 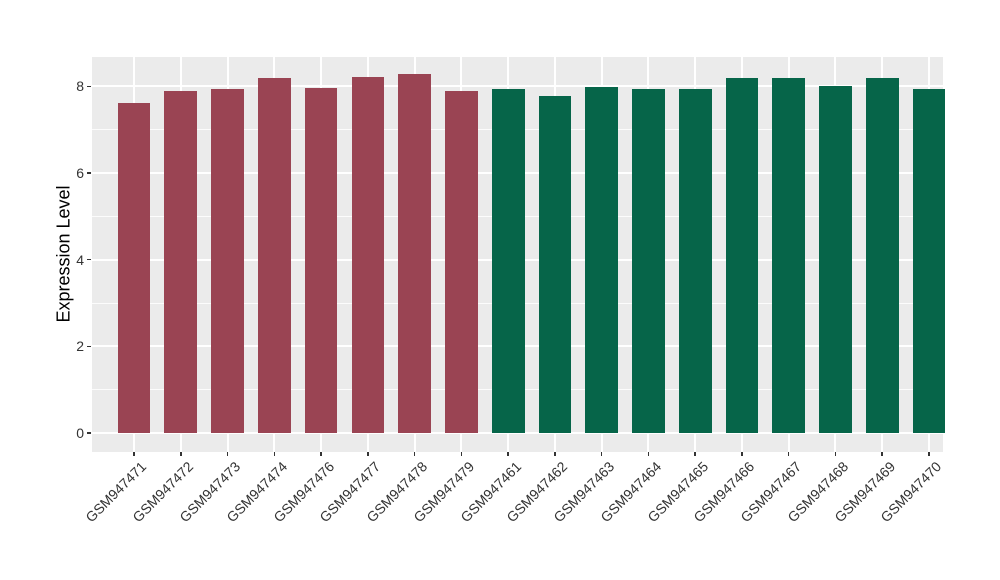 What do you see at coordinates (508, 260) in the screenshot?
I see `bar-GSM947461` at bounding box center [508, 260].